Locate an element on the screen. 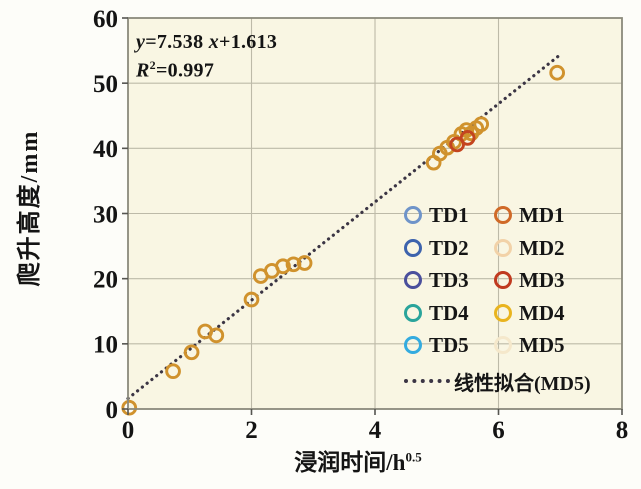  legend-row: TD4 MD4 is located at coordinates (494, 313).